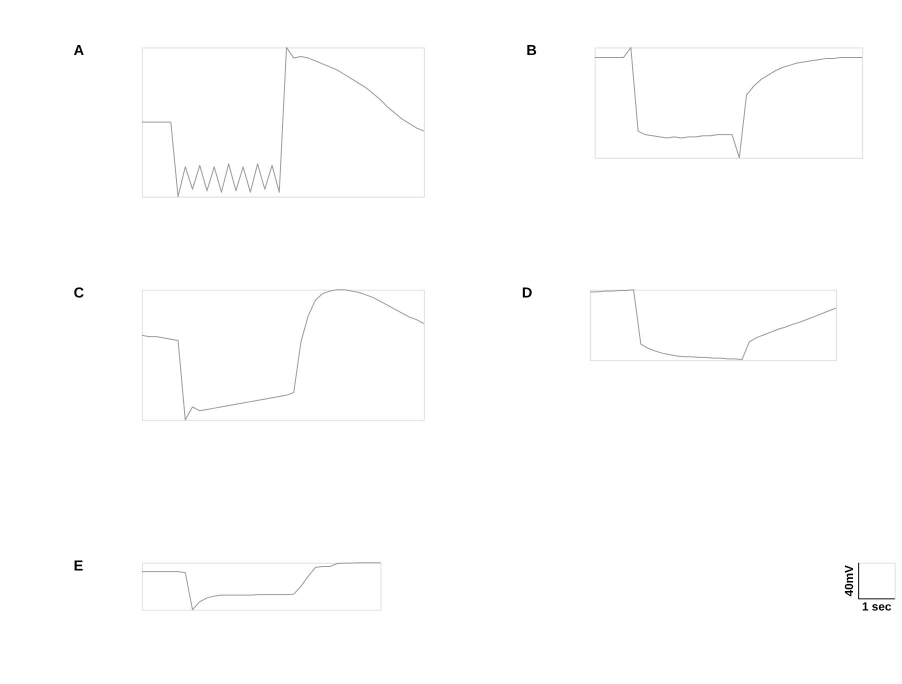 The image size is (902, 684). What do you see at coordinates (79, 51) in the screenshot?
I see `chart-title: A` at bounding box center [79, 51].